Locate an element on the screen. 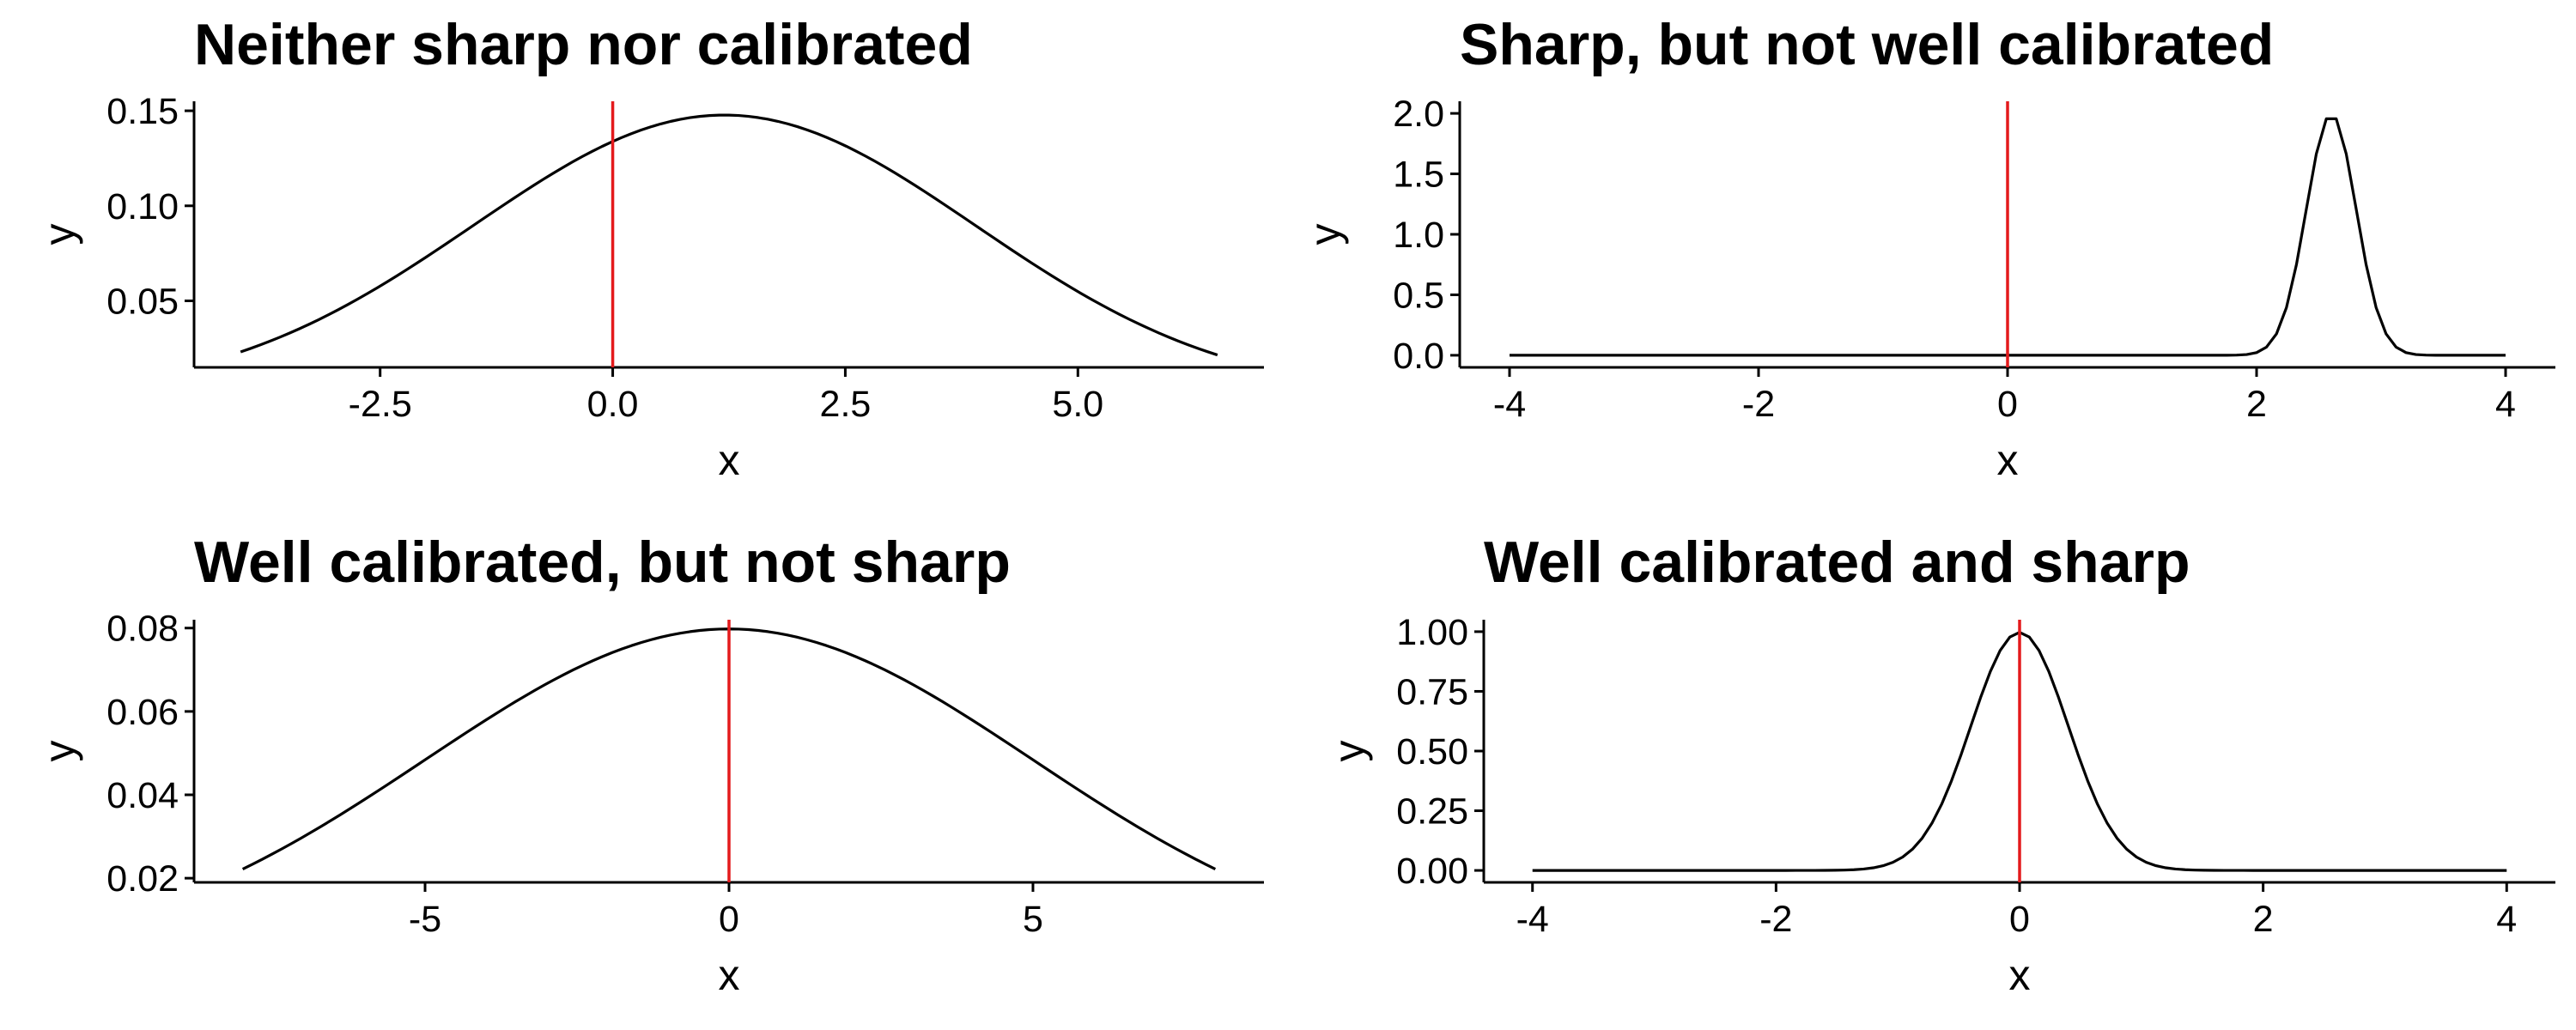 This screenshot has height=1030, width=2576. y-tick-label: 0.25 is located at coordinates (1432, 812).